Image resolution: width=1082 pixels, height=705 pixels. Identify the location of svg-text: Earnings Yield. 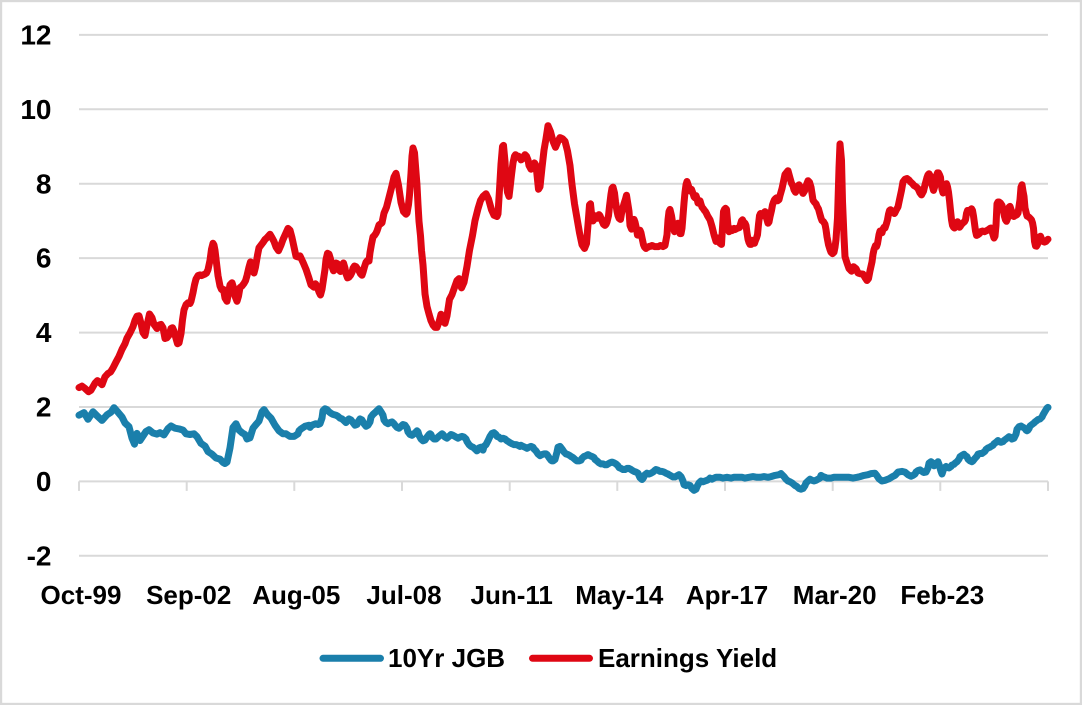
(687, 658).